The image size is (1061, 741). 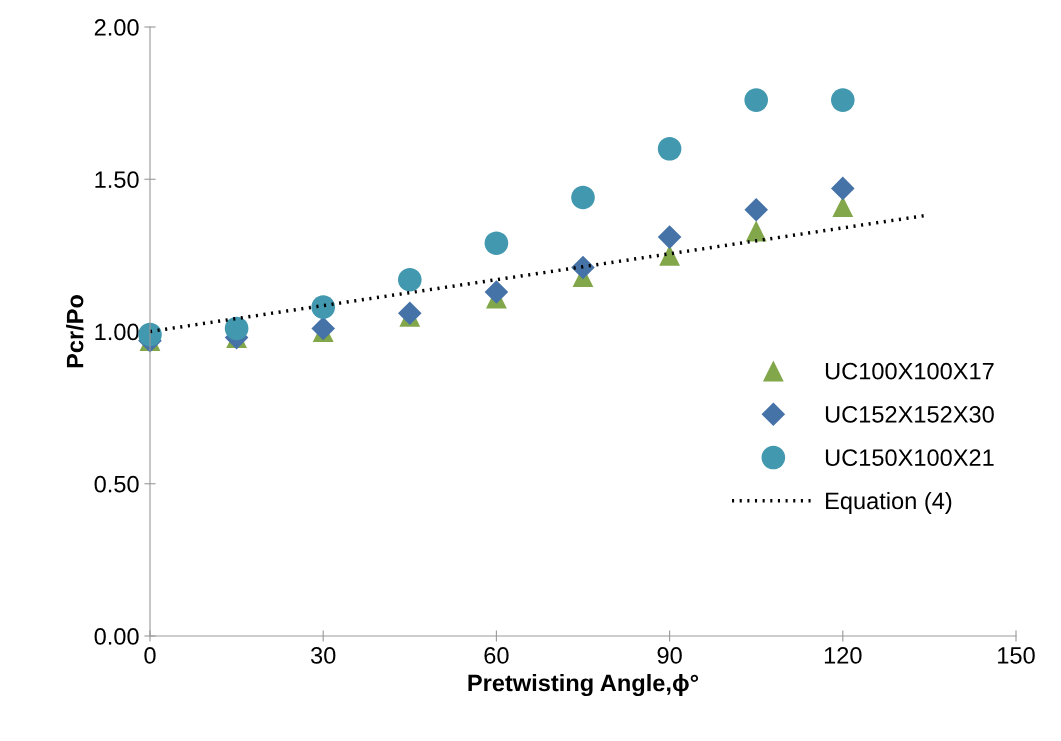 I want to click on y-axis-title: Pcr/Po, so click(x=75, y=331).